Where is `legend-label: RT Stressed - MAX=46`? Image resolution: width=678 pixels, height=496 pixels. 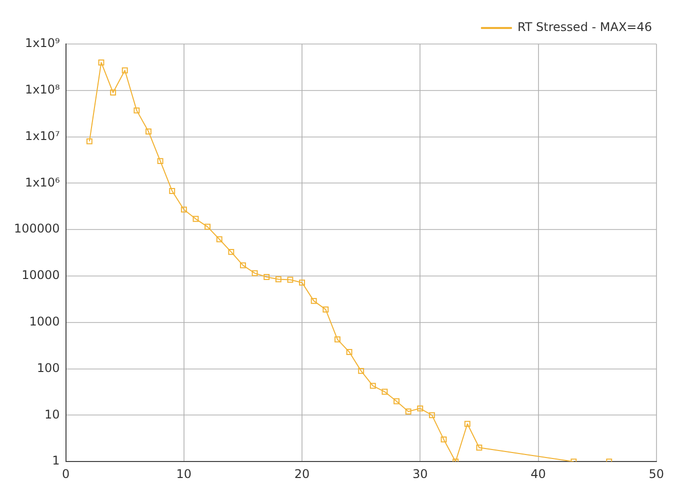
legend-label: RT Stressed - MAX=46 is located at coordinates (584, 27).